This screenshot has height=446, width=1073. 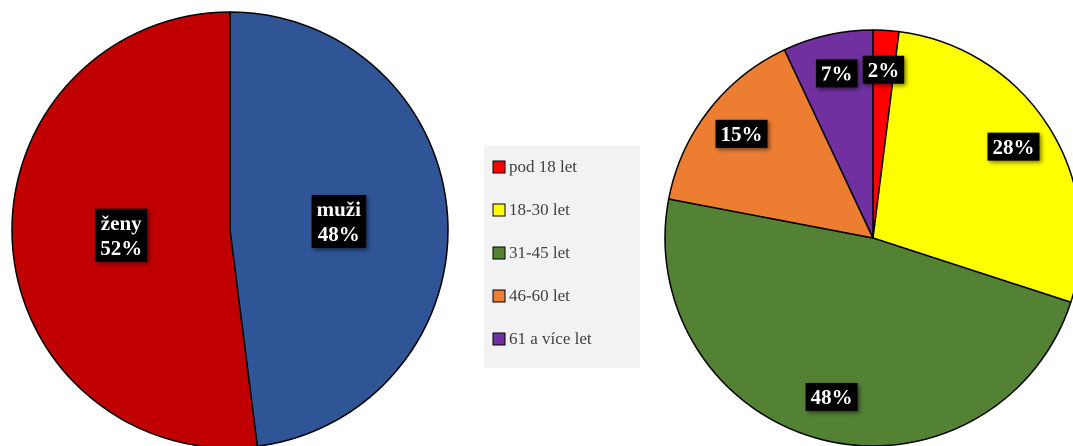 I want to click on label-text: 28%, so click(x=1013, y=147).